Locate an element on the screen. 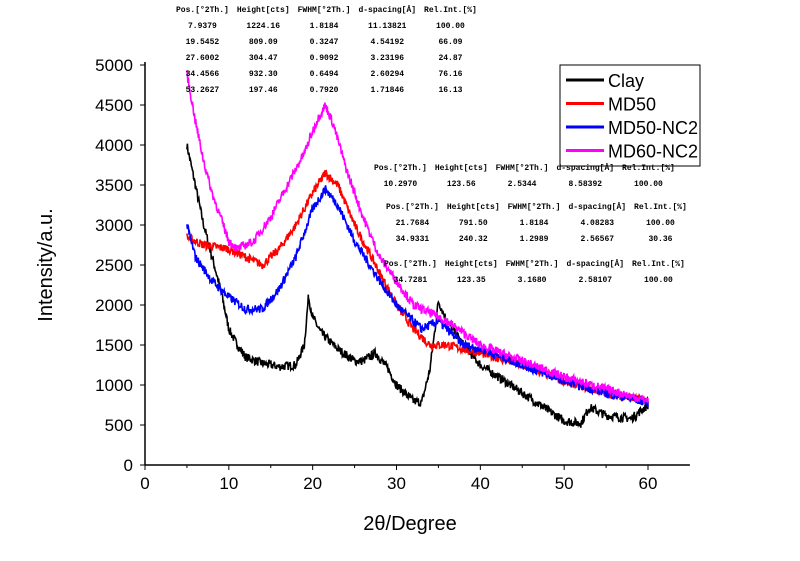 Image resolution: width=800 pixels, height=561 pixels. x-tick-label: 20 is located at coordinates (312, 483).